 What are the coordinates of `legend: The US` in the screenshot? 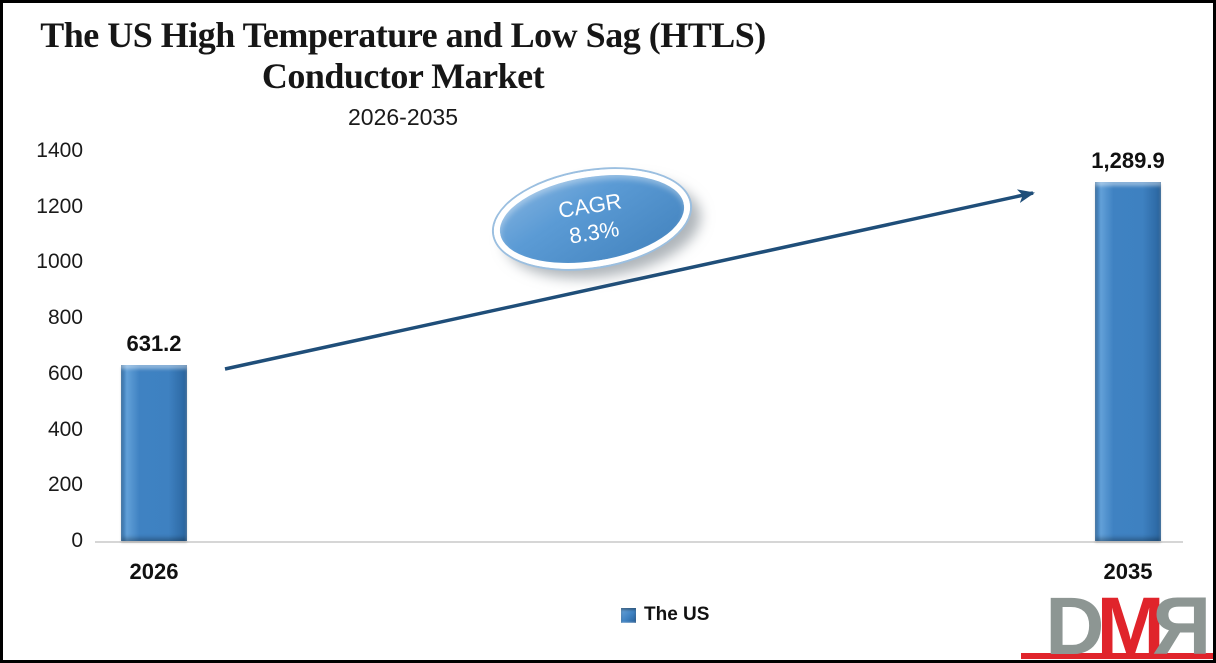 It's located at (665, 615).